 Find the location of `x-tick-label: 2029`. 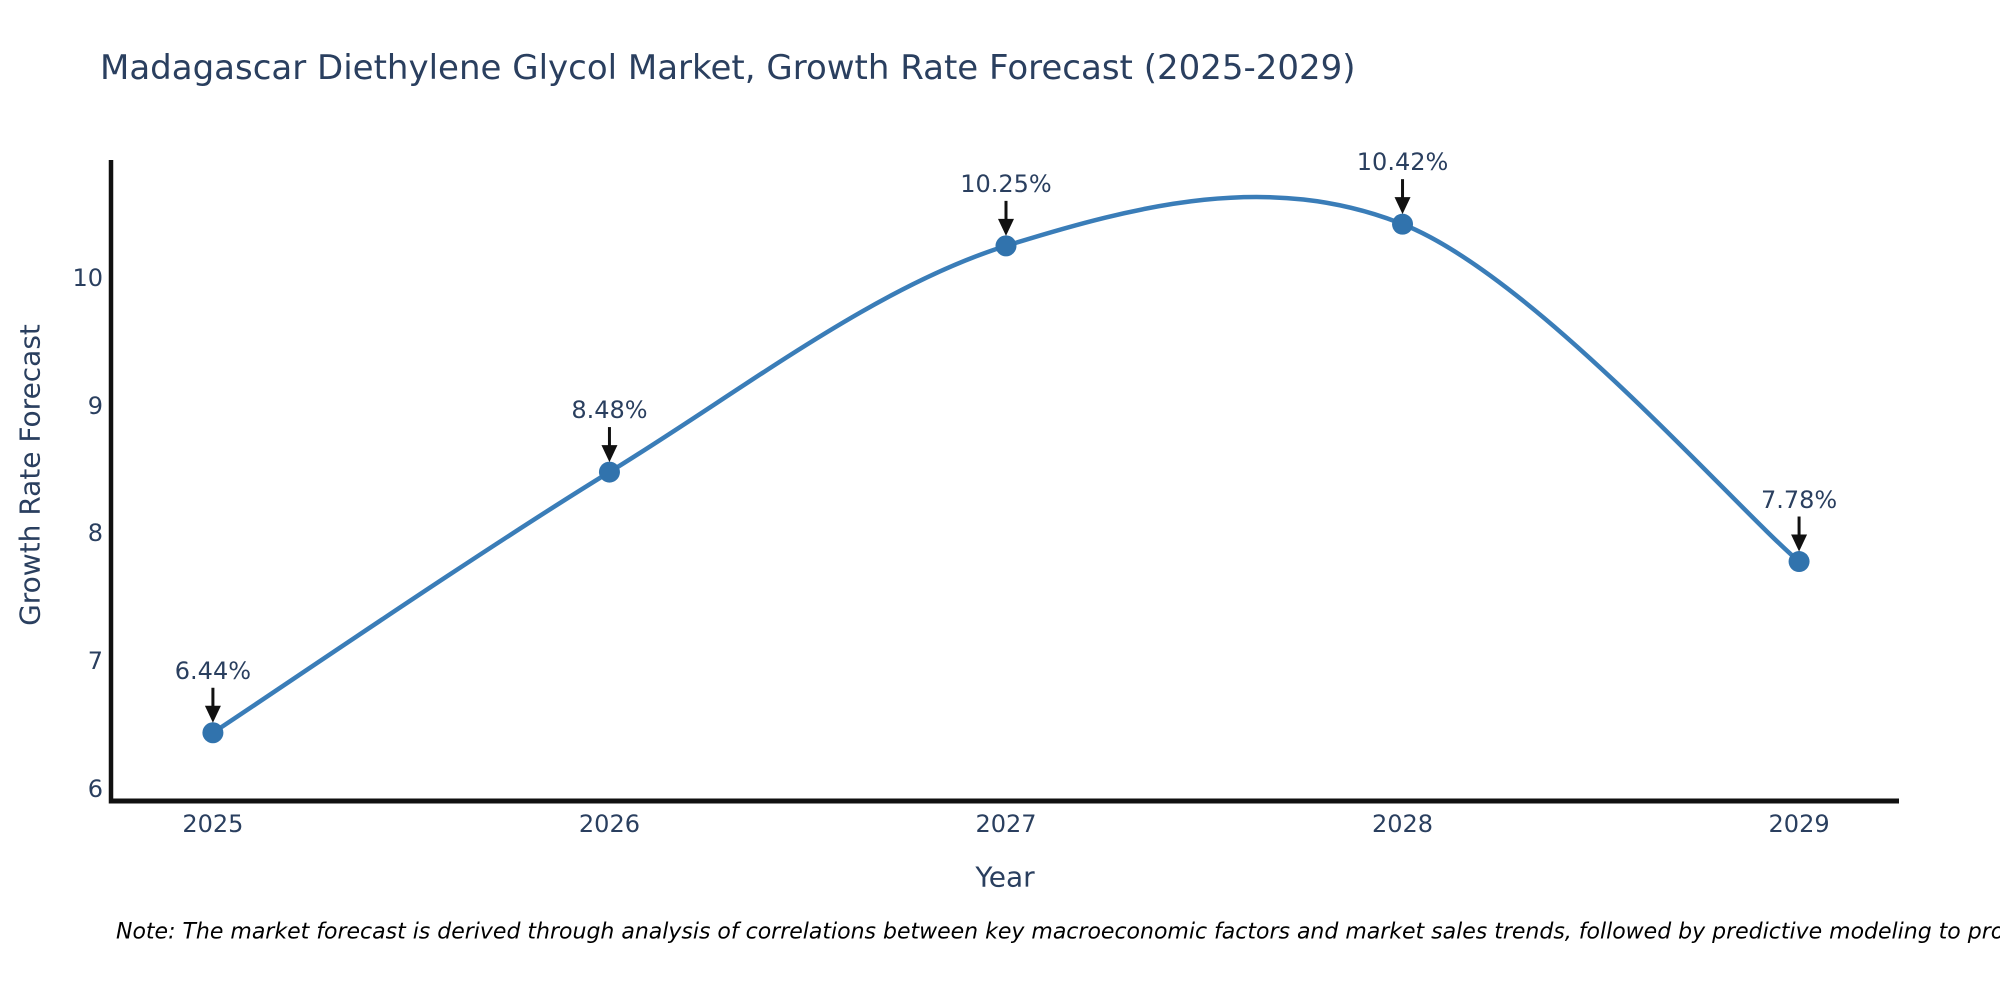

x-tick-label: 2029 is located at coordinates (1799, 824).